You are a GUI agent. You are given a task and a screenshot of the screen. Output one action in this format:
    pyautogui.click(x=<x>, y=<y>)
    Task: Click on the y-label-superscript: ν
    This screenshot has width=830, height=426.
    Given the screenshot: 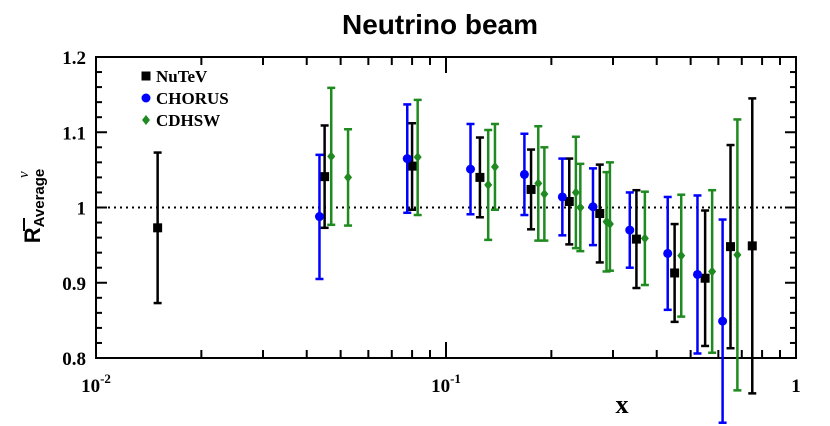 What is the action you would take?
    pyautogui.click(x=24, y=174)
    